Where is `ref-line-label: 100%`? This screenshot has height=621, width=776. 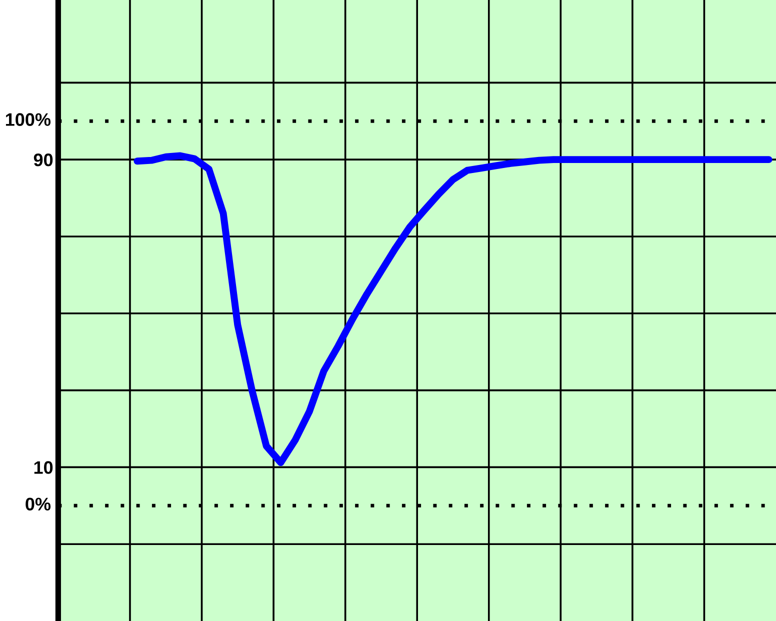
ref-line-label: 100% is located at coordinates (28, 119).